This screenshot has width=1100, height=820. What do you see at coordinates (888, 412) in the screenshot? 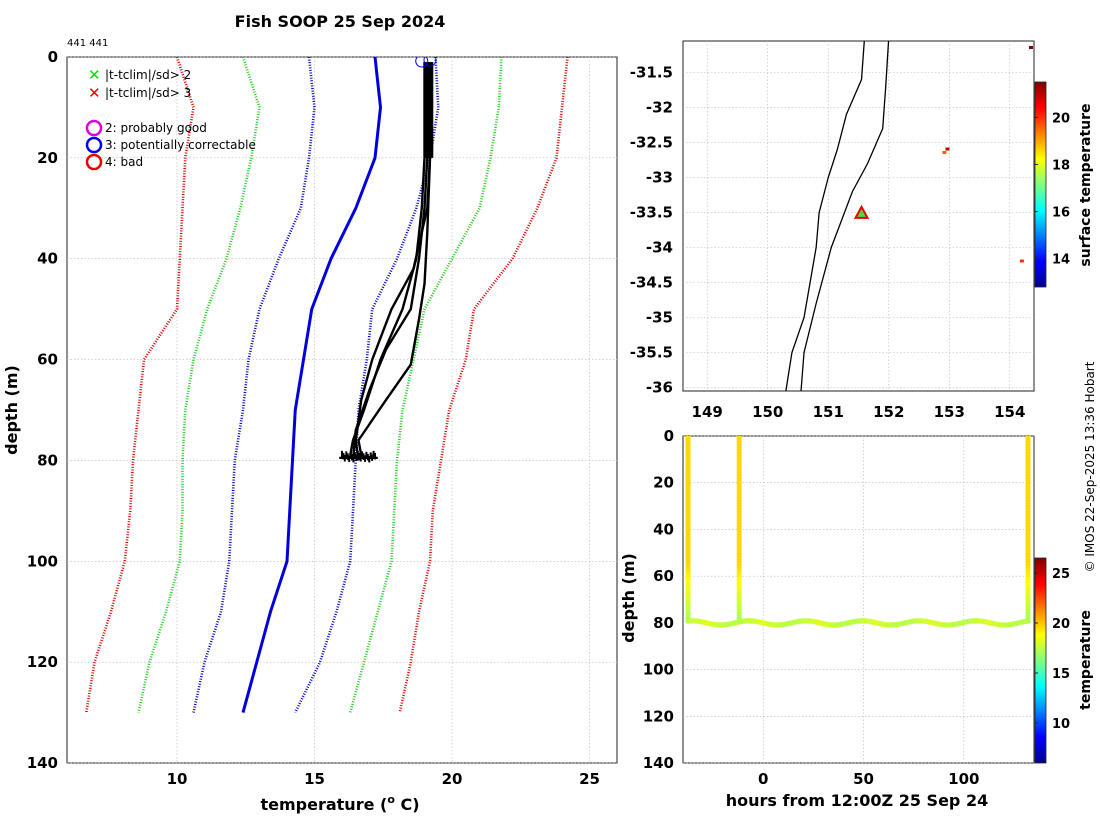
I see `map-x-tick-152: 152` at bounding box center [888, 412].